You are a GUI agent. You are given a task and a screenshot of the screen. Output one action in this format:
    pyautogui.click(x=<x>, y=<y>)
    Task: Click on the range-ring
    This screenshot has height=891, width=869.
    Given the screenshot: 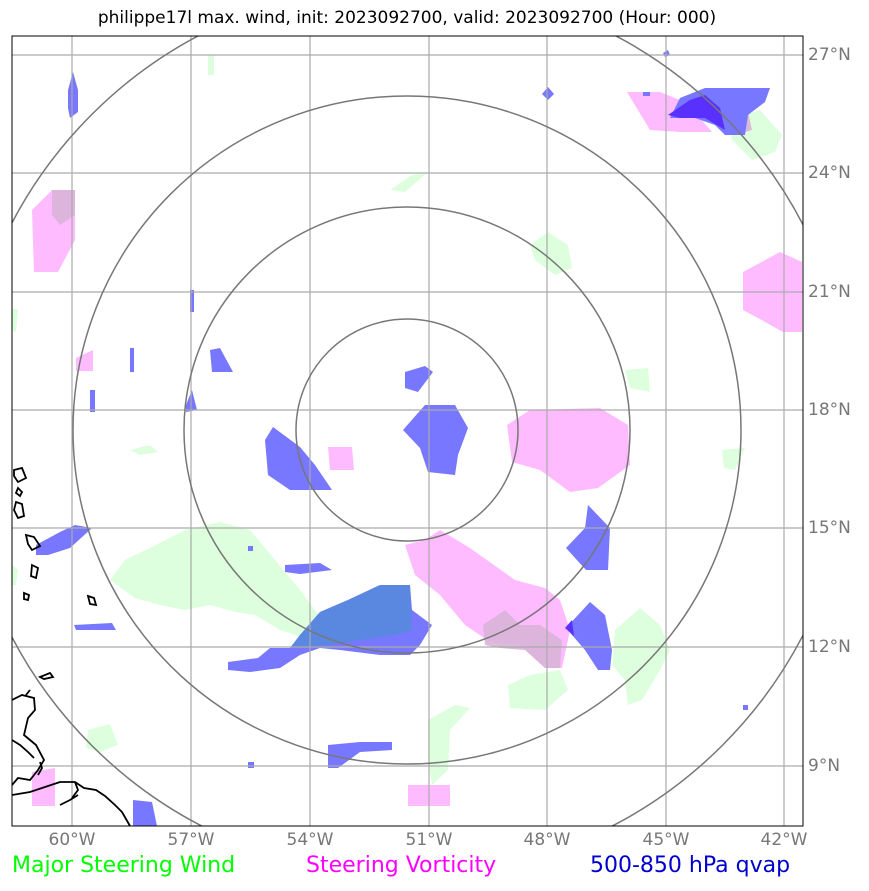 What is the action you would take?
    pyautogui.click(x=407, y=430)
    